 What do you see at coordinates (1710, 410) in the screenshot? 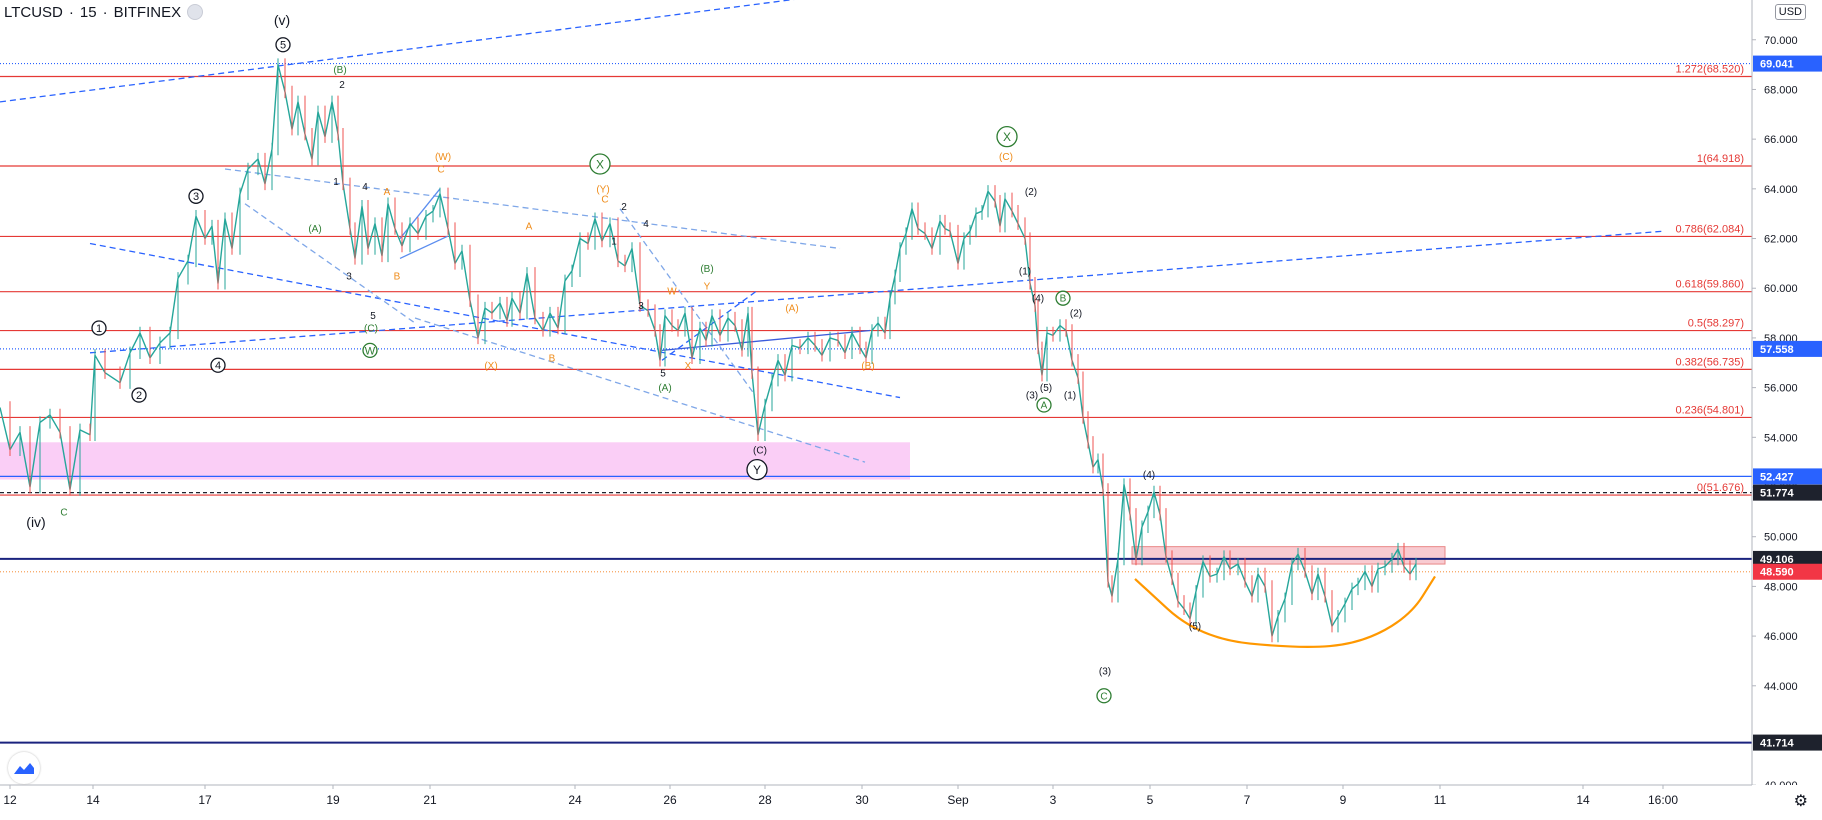
I see `fib-level-label: 0.236(54.801)` at bounding box center [1710, 410].